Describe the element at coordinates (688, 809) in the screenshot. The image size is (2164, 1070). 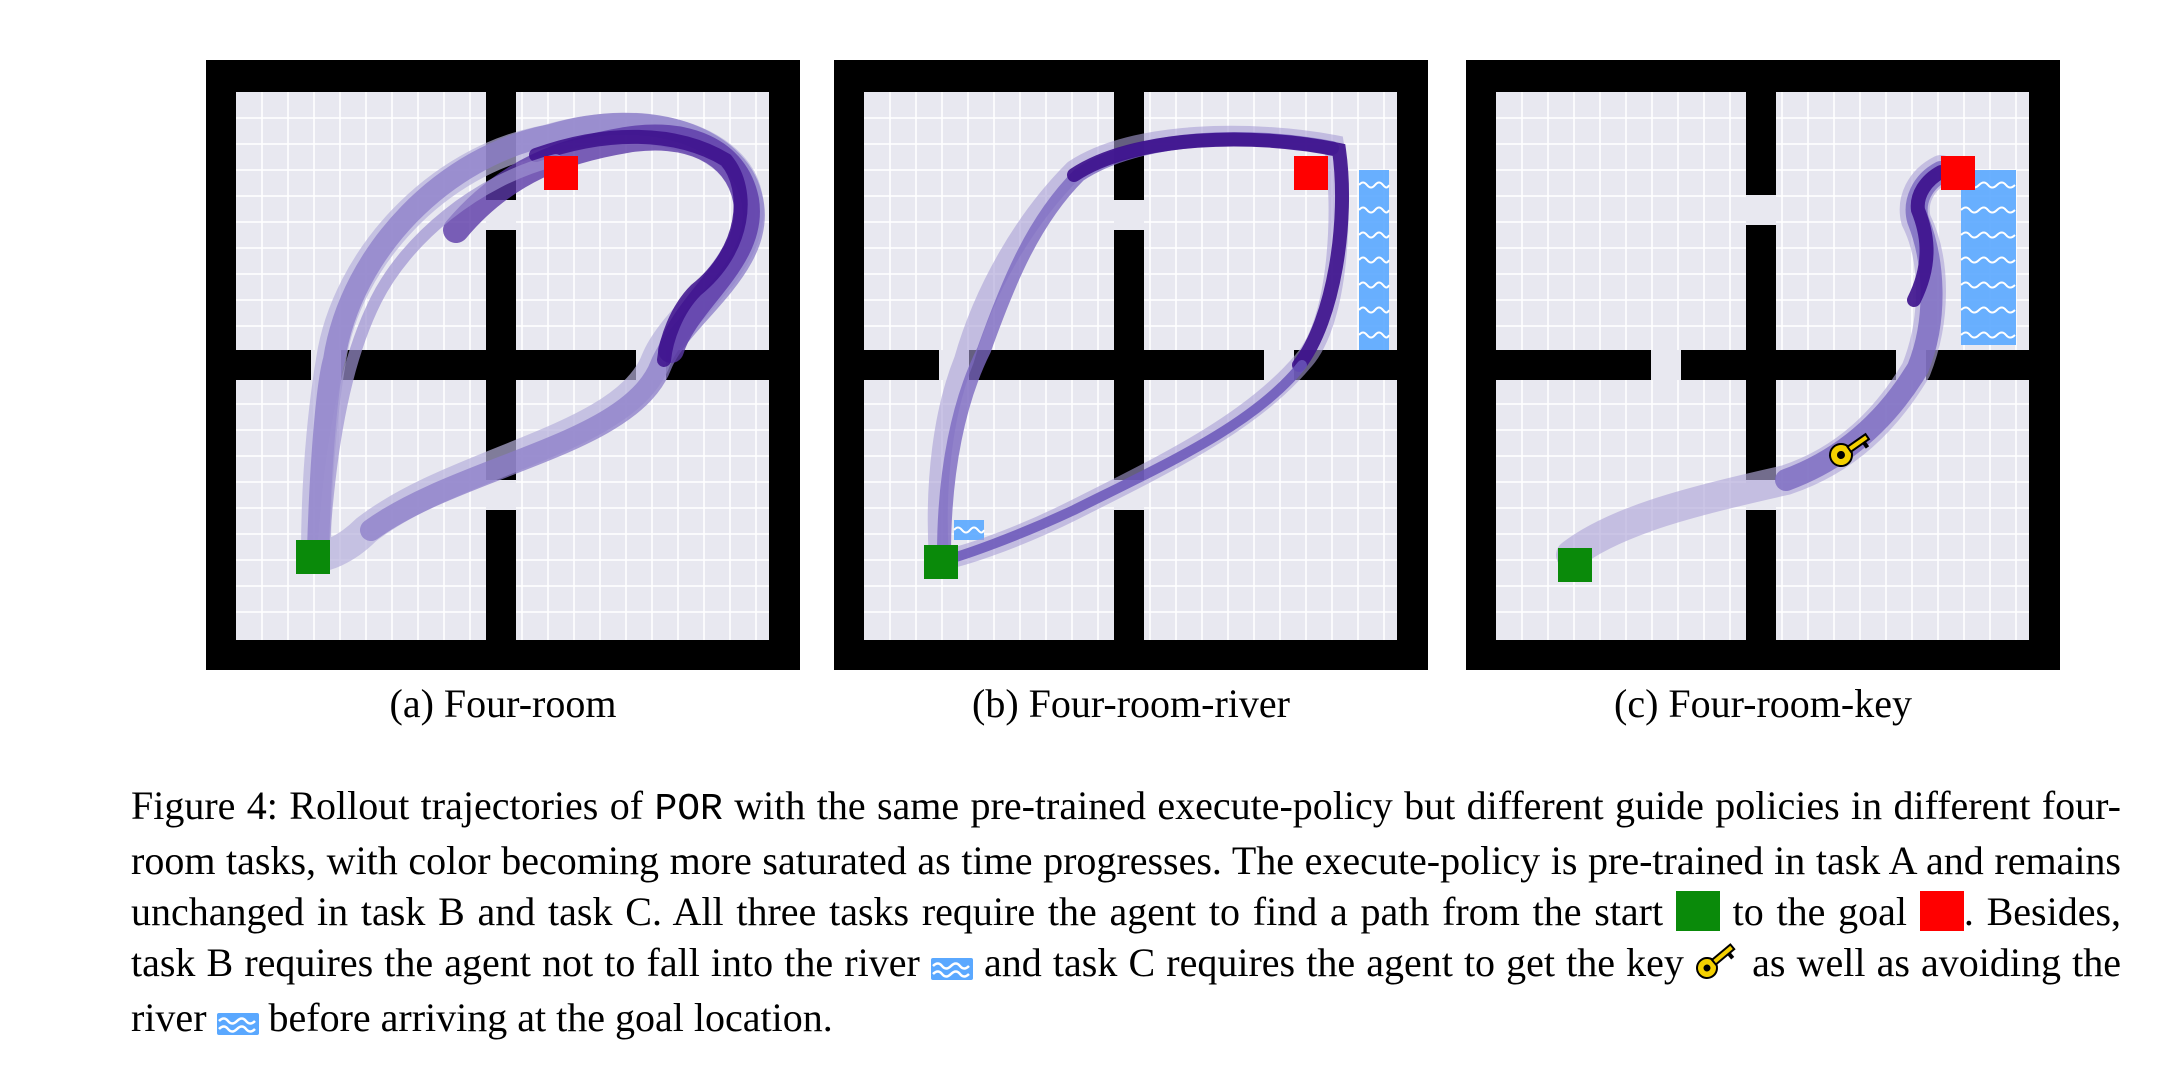
I see `method-name: POR` at that location.